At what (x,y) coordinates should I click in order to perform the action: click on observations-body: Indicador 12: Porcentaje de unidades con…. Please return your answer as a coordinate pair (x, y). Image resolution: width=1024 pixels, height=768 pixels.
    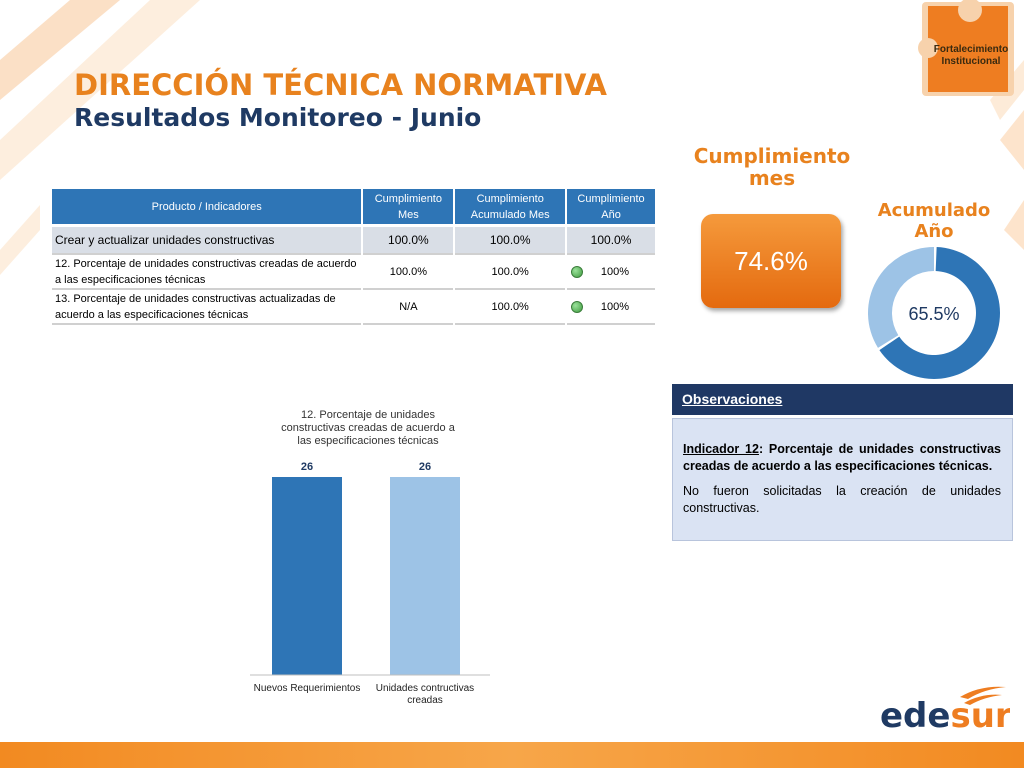
    Looking at the image, I should click on (842, 479).